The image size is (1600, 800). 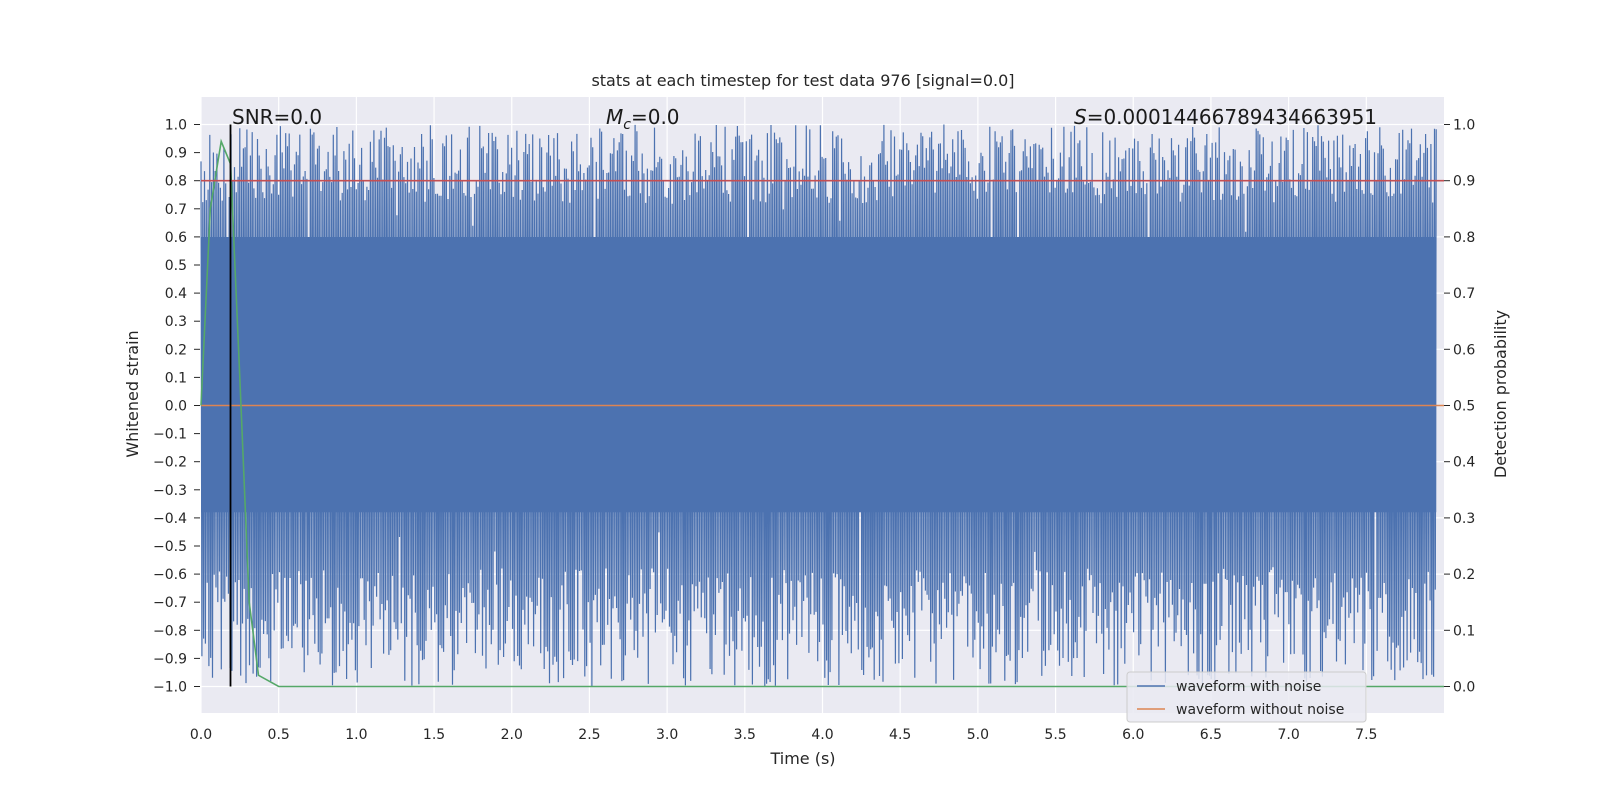 What do you see at coordinates (176, 266) in the screenshot?
I see `y-tick-label: 0.5` at bounding box center [176, 266].